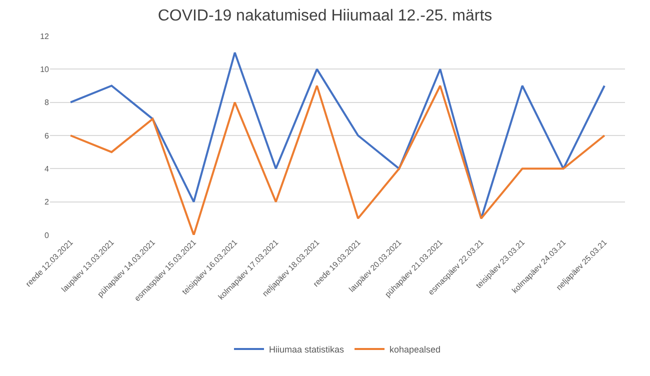 Image resolution: width=650 pixels, height=376 pixels. Describe the element at coordinates (47, 103) in the screenshot. I see `y-tick-label: 8` at that location.